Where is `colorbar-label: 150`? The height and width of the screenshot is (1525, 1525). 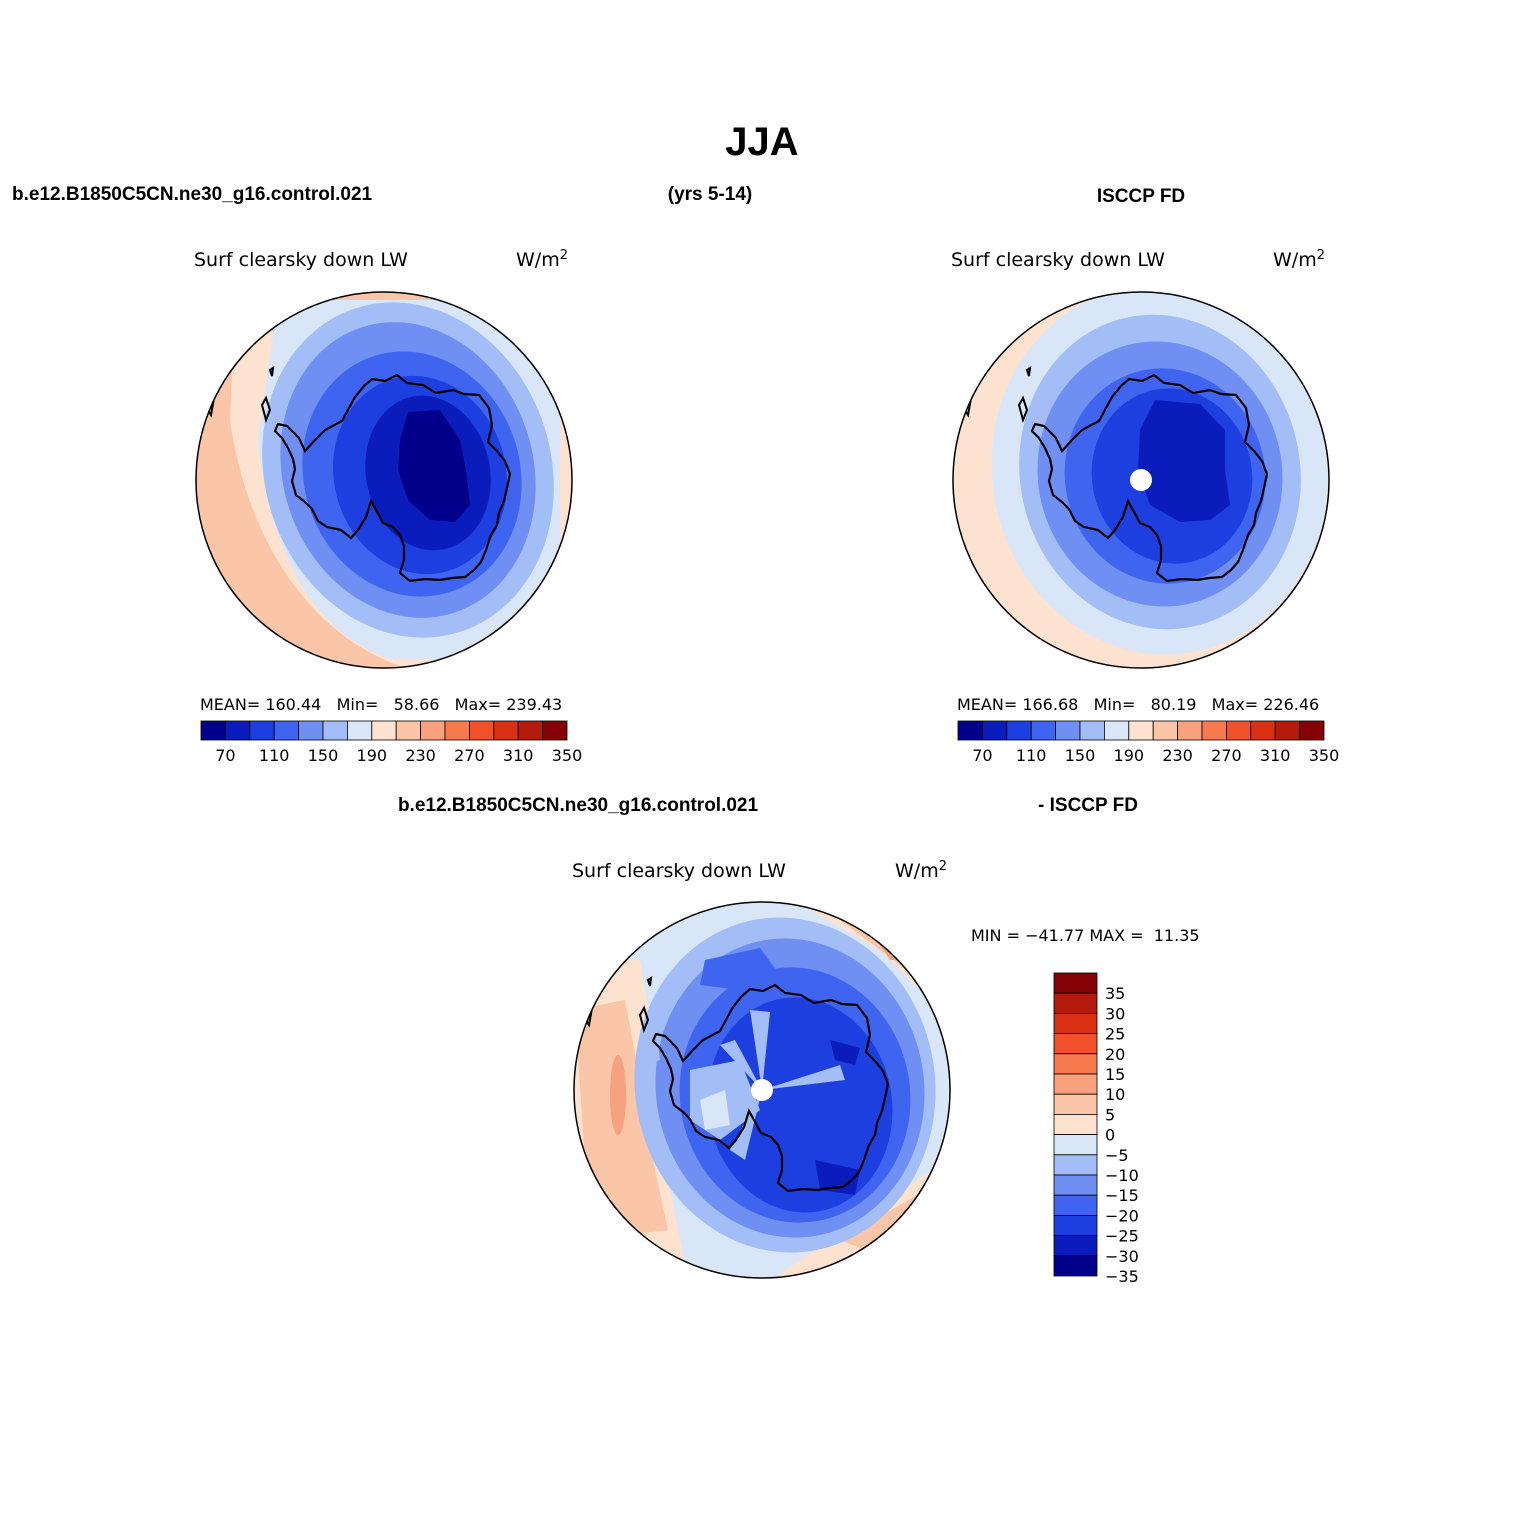 colorbar-label: 150 is located at coordinates (1080, 755).